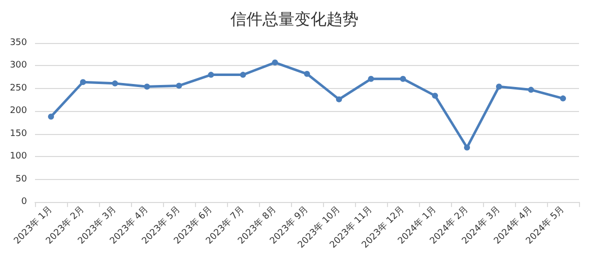 The height and width of the screenshot is (263, 589). What do you see at coordinates (19, 157) in the screenshot?
I see `y-tick-label: 100` at bounding box center [19, 157].